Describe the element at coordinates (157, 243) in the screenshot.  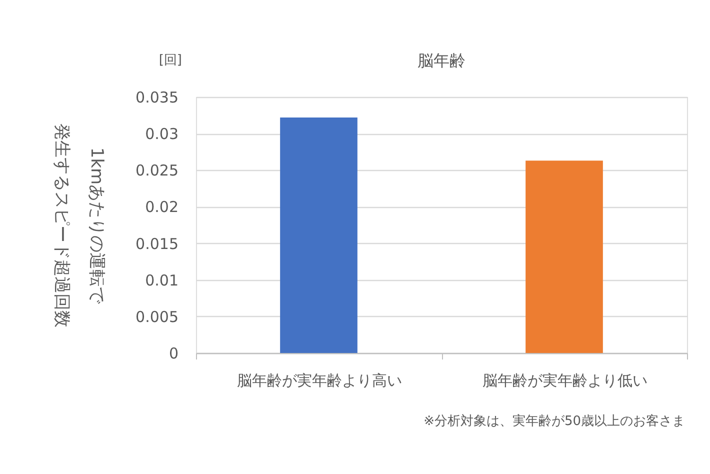
I see `y-tick-label: 0.015` at that location.